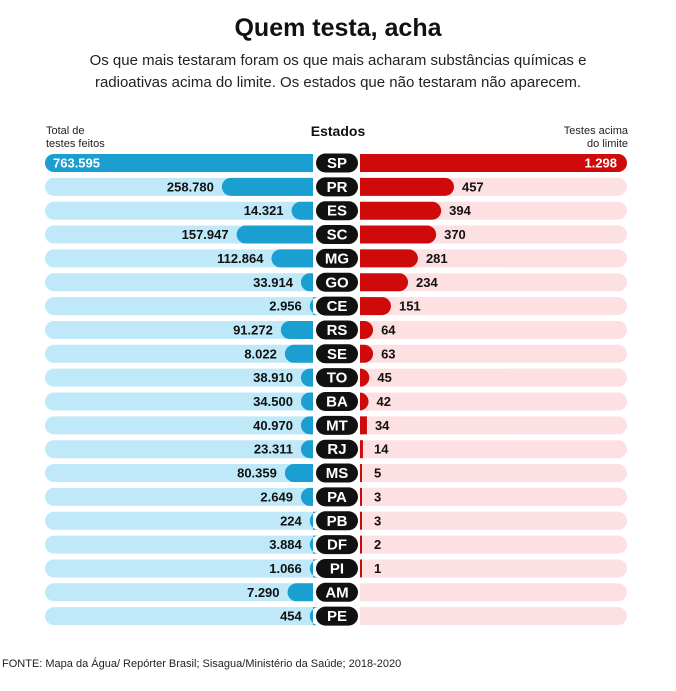  I want to click on right-track-ba, so click(493, 401).